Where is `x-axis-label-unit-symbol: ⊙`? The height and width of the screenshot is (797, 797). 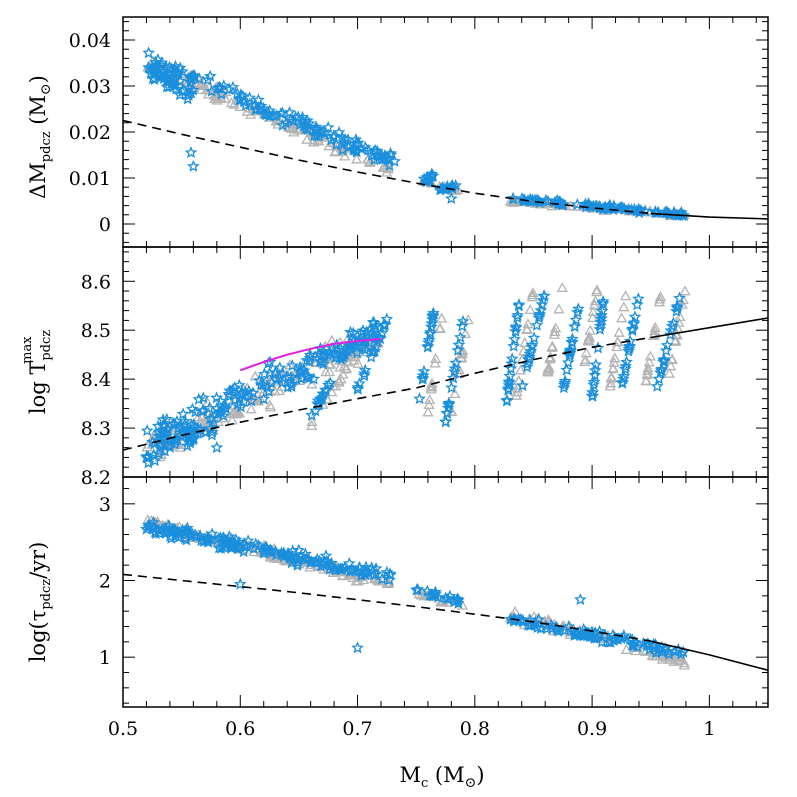
x-axis-label-unit-symbol: ⊙ is located at coordinates (471, 783).